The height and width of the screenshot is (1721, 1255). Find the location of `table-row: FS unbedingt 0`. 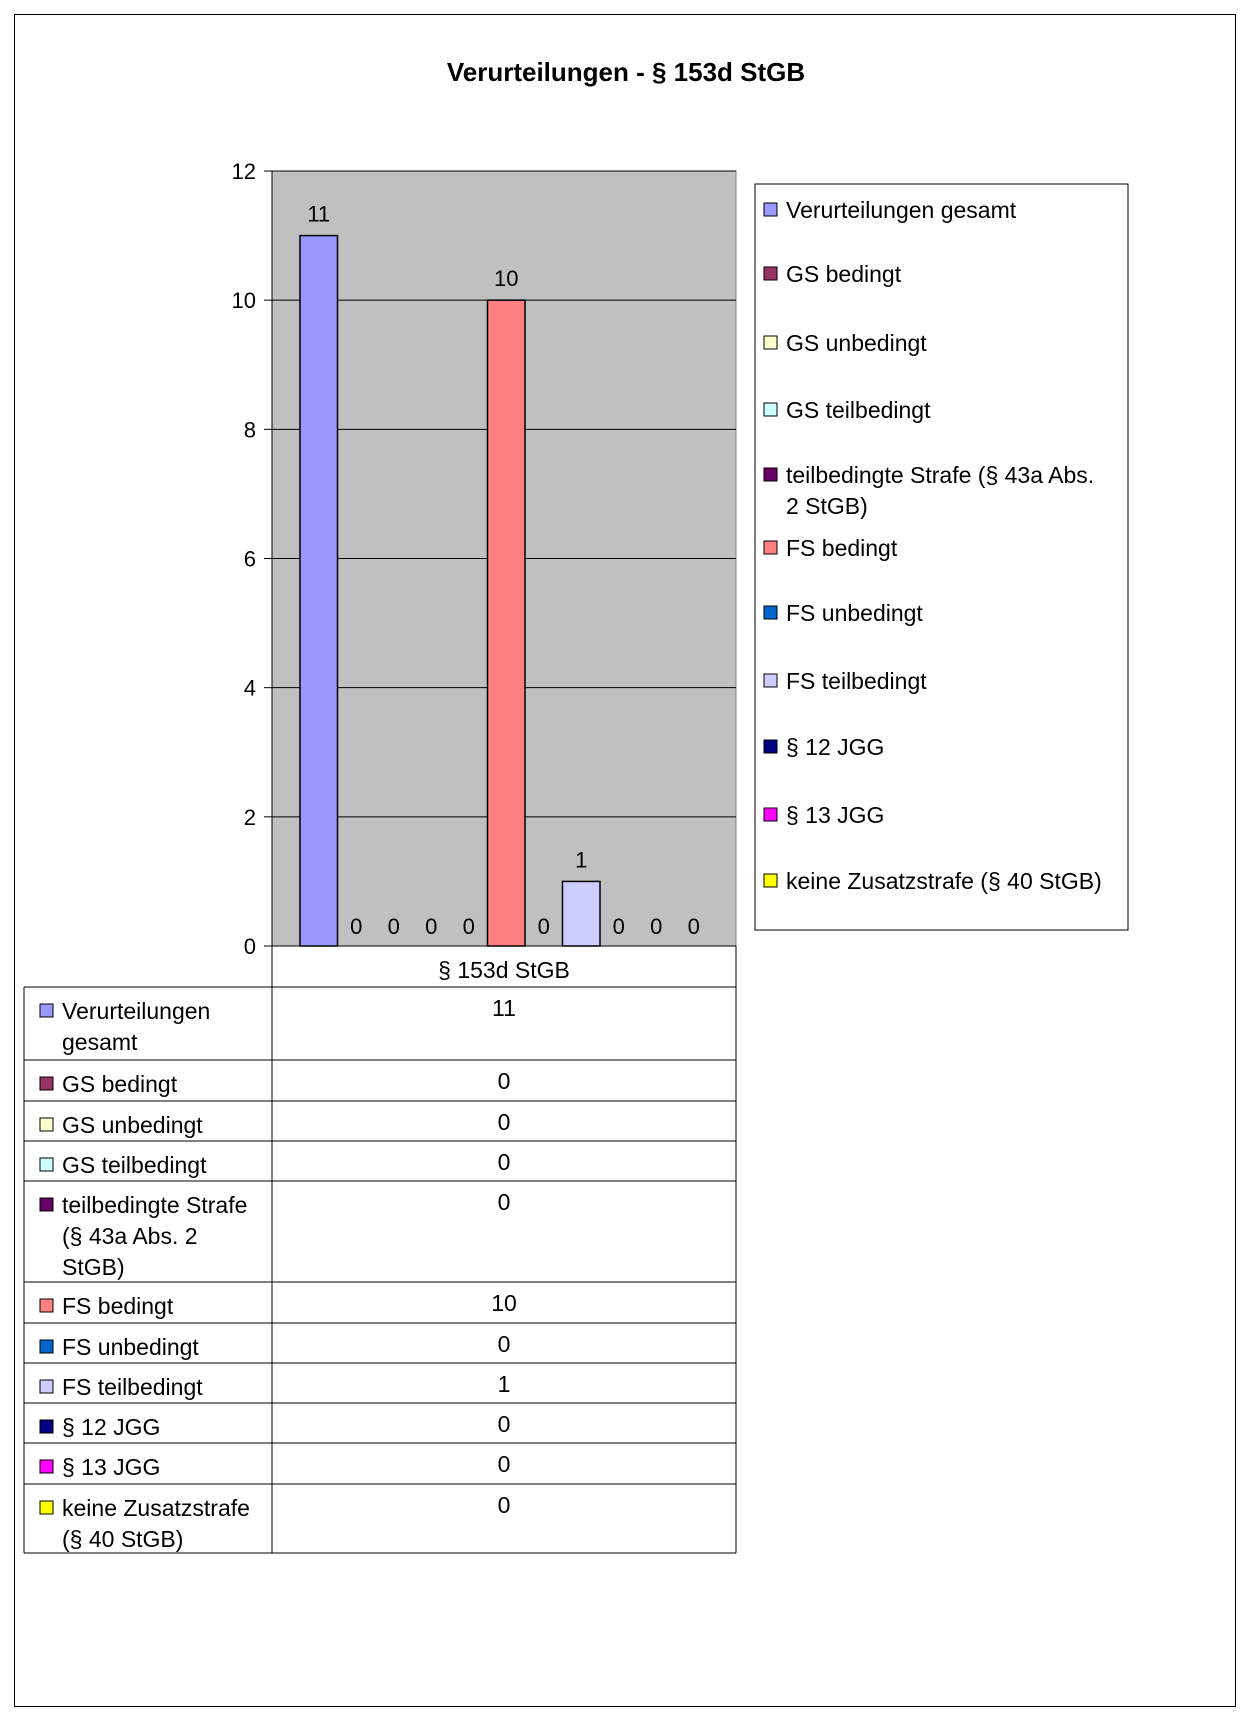

table-row: FS unbedingt 0 is located at coordinates (380, 1347).